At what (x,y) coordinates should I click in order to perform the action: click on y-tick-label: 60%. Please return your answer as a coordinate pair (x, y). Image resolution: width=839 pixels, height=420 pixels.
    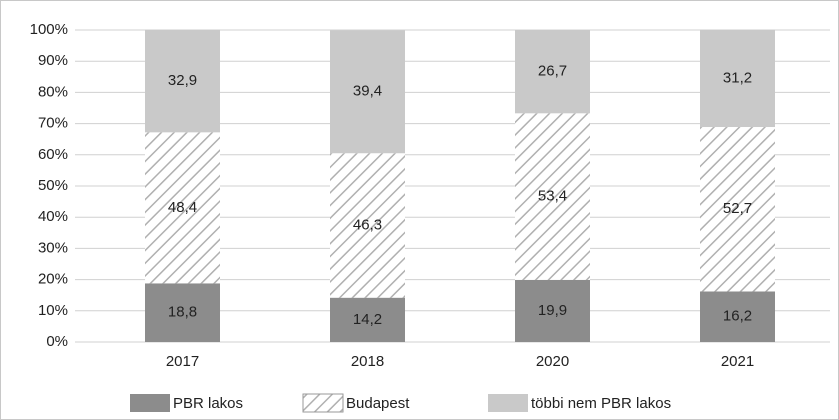
    Looking at the image, I should click on (53, 154).